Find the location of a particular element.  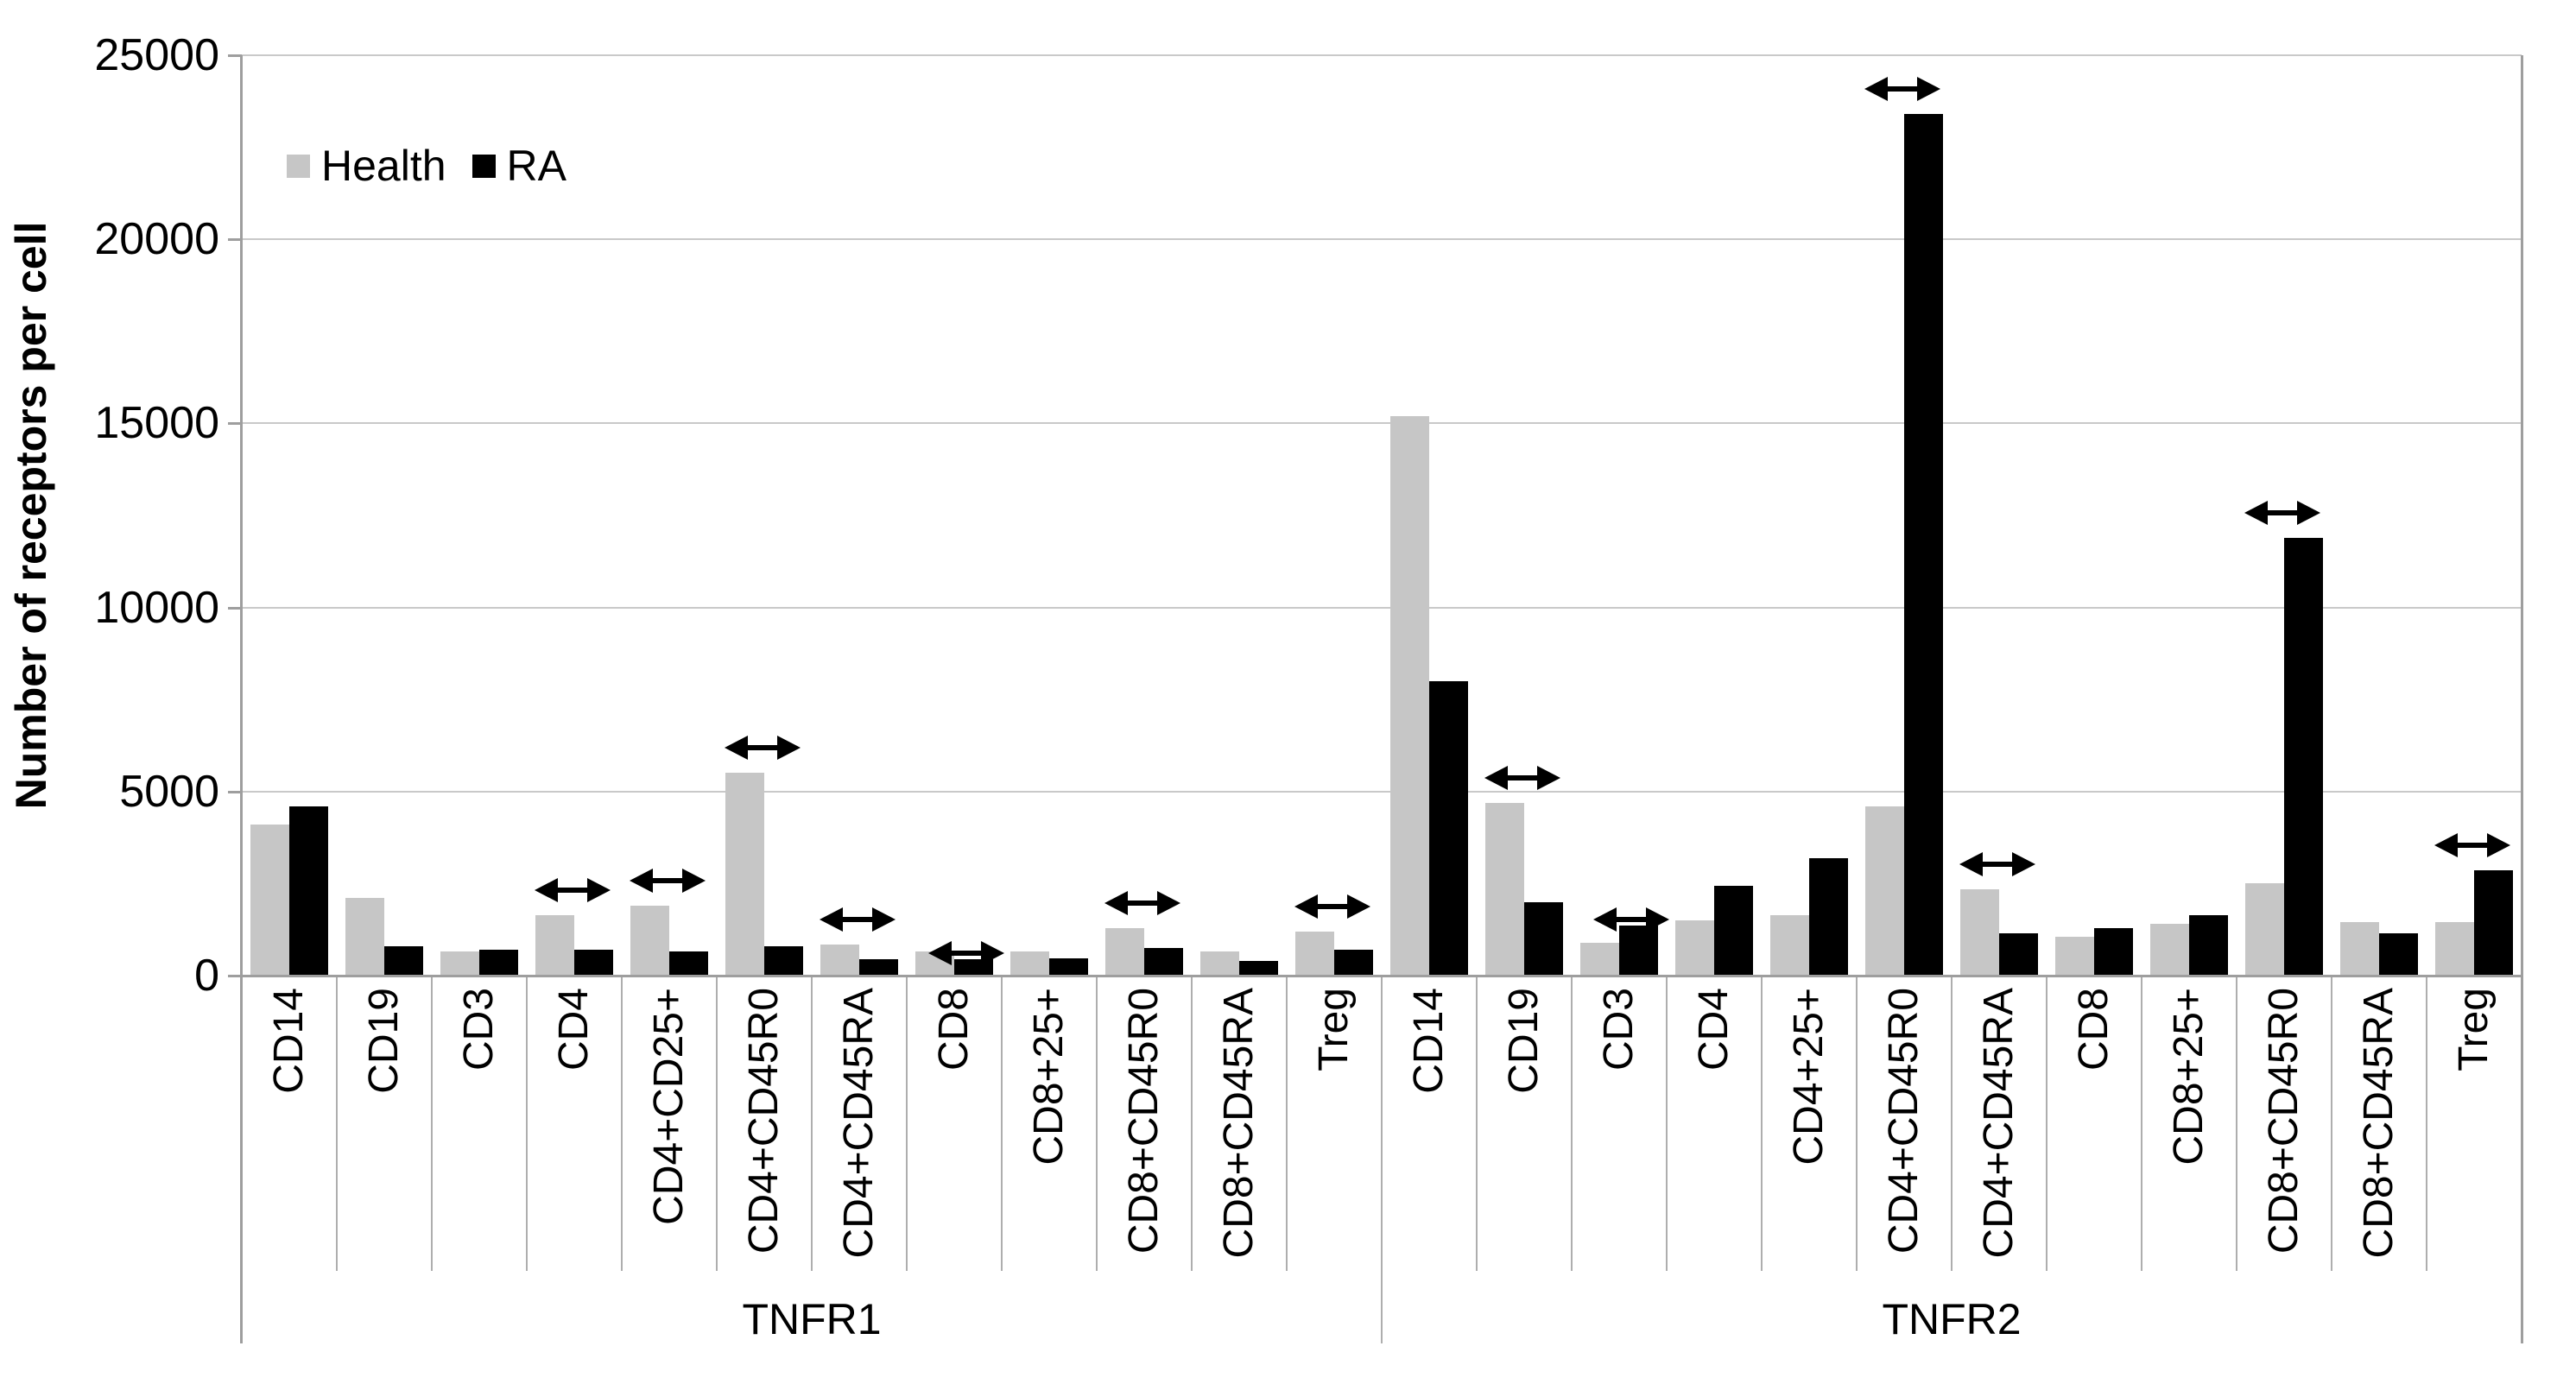

bar-ra-tnfr1-treg is located at coordinates (1354, 963).